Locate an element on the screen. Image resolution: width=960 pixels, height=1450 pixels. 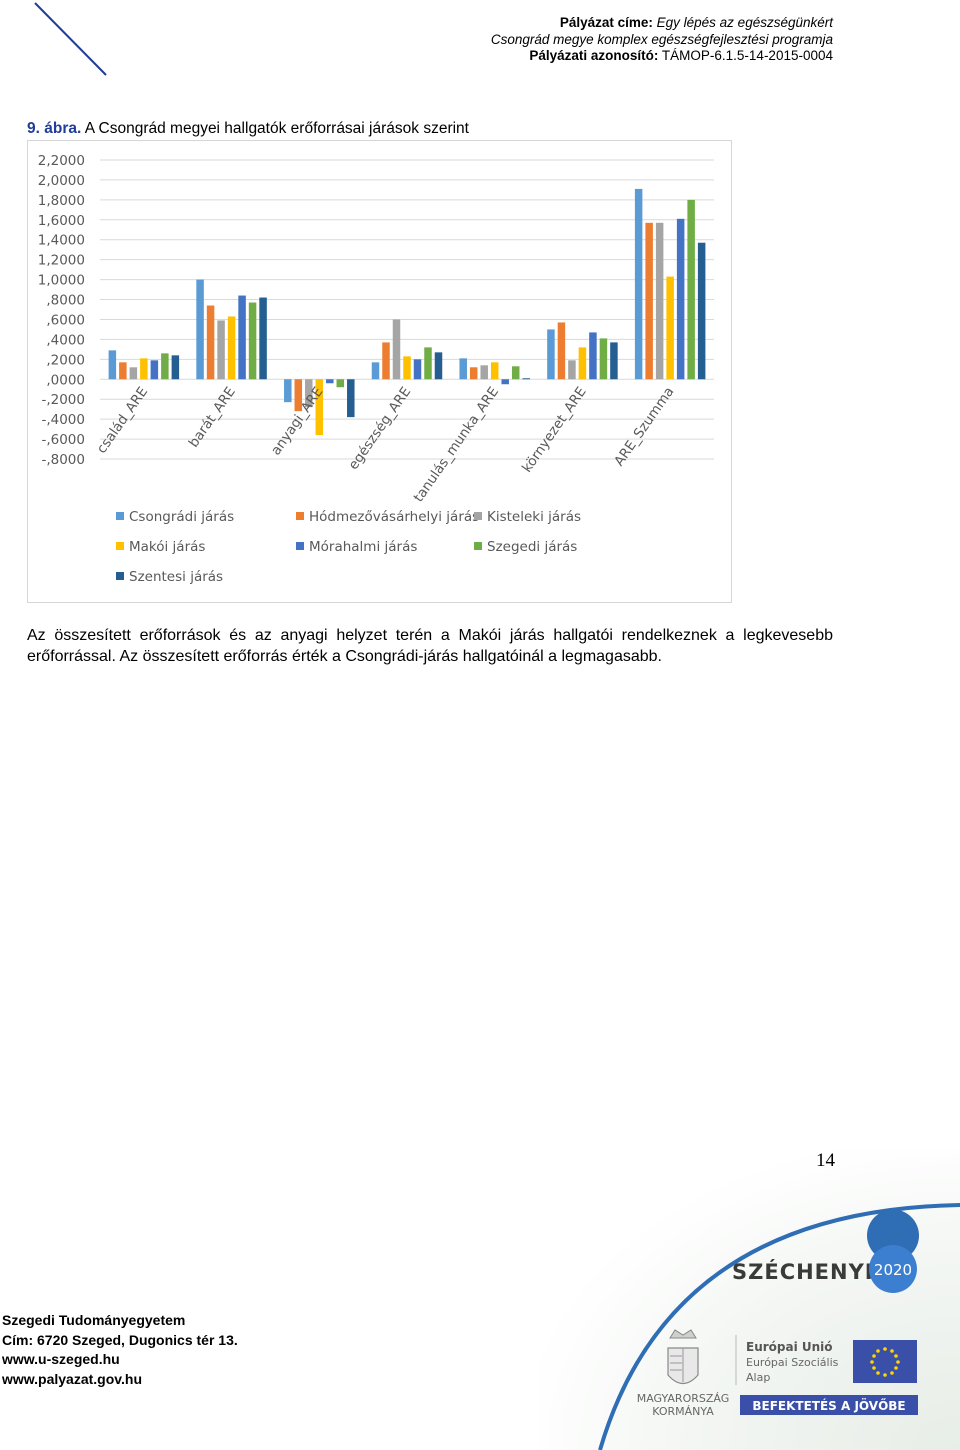
eu-line1: Európai Unió is located at coordinates (789, 1347).